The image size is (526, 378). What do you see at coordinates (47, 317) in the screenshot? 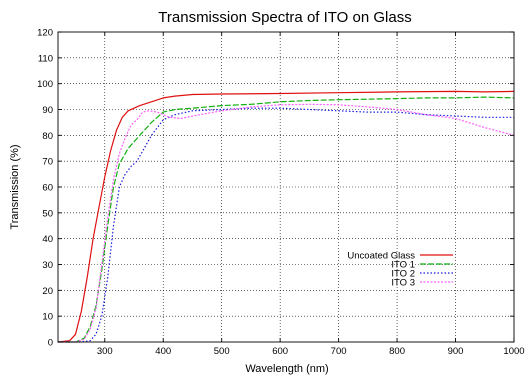
I see `y-tick-label: 10` at bounding box center [47, 317].